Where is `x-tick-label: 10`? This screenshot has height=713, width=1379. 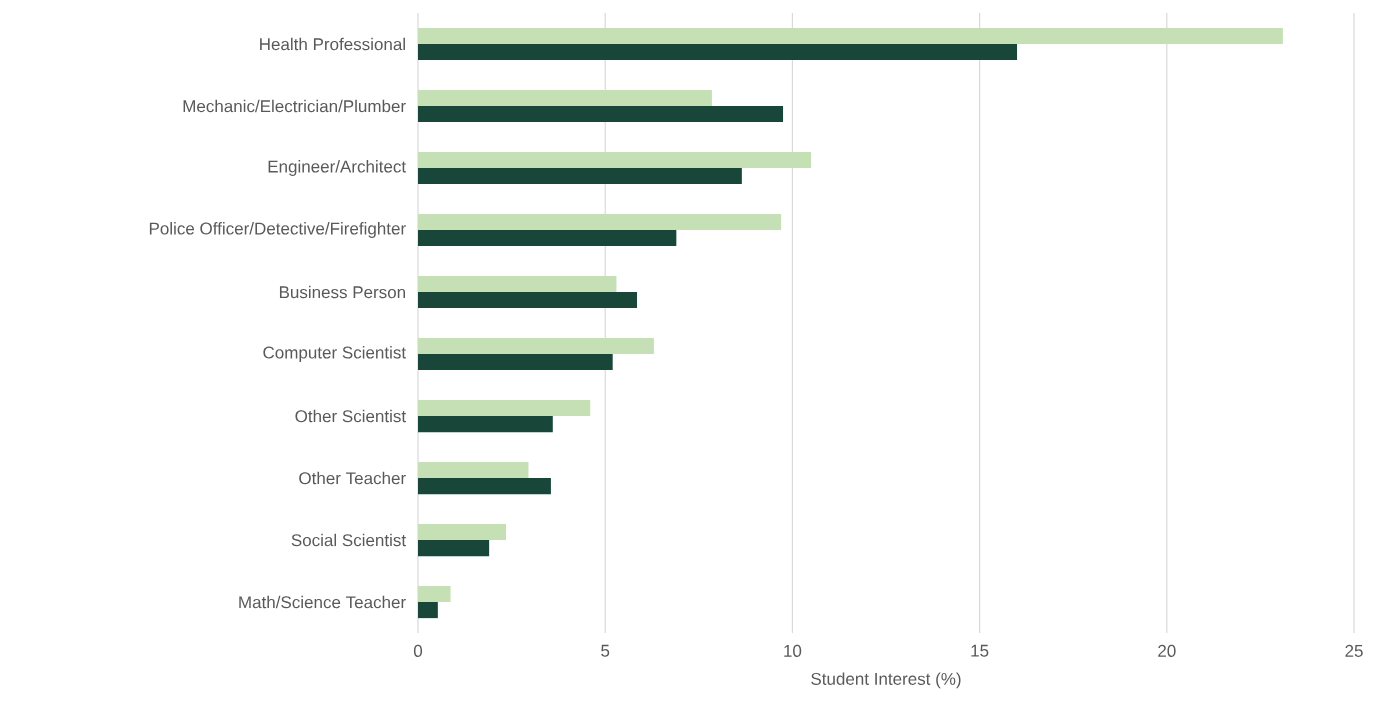 x-tick-label: 10 is located at coordinates (793, 650).